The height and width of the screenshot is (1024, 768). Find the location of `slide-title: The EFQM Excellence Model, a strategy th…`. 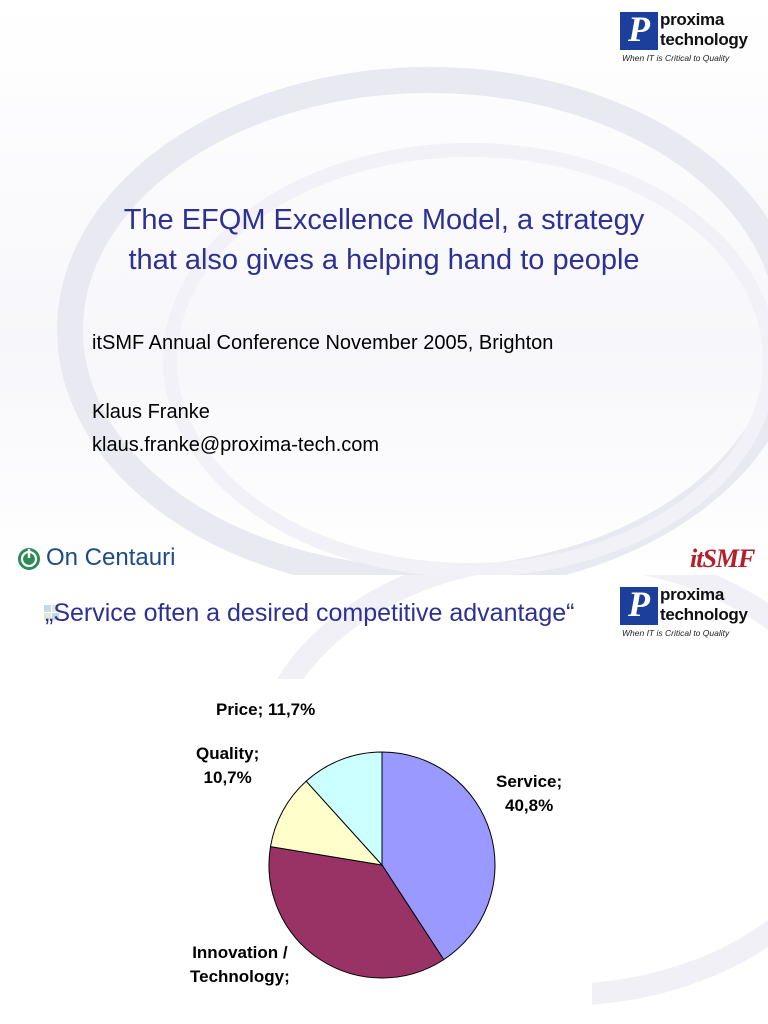

slide-title: The EFQM Excellence Model, a strategy th… is located at coordinates (384, 240).